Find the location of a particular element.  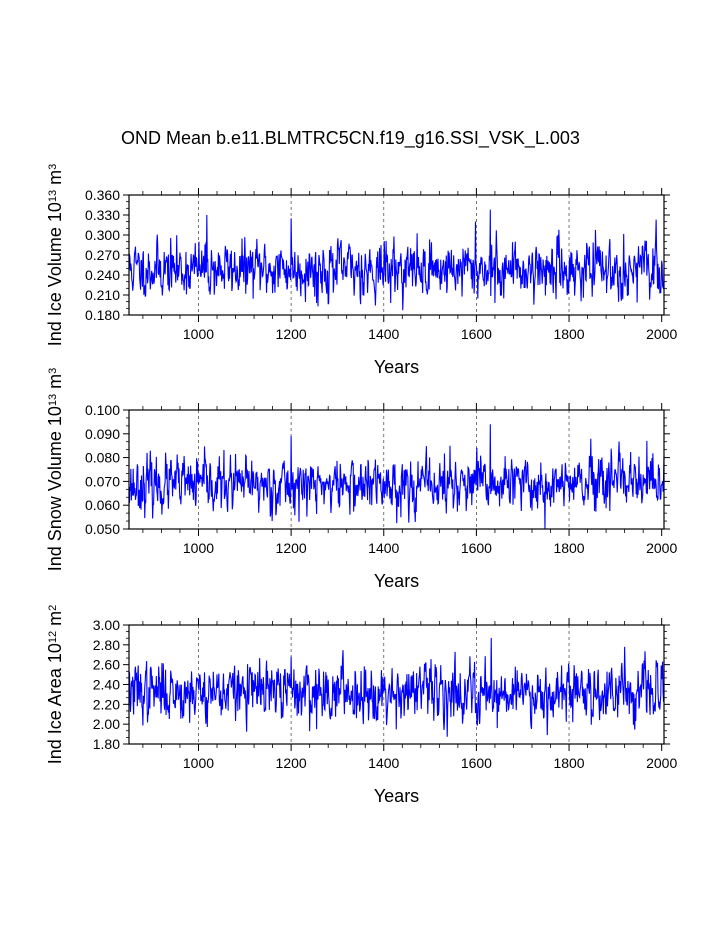

ytick-label: 2.00 is located at coordinates (106, 724).